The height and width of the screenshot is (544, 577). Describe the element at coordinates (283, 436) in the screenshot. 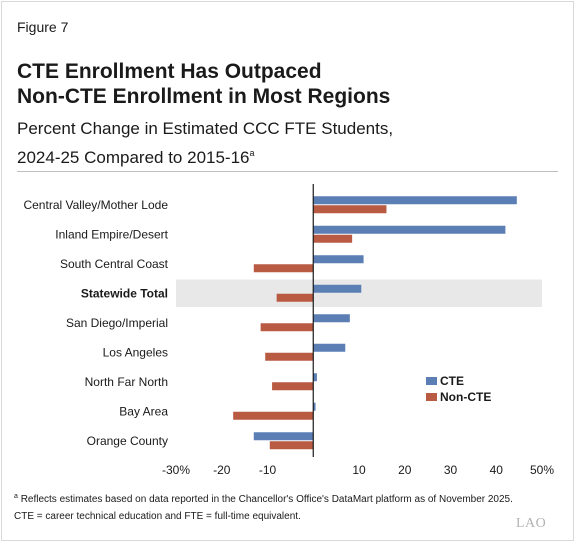

I see `bar-cte-orange-county` at that location.